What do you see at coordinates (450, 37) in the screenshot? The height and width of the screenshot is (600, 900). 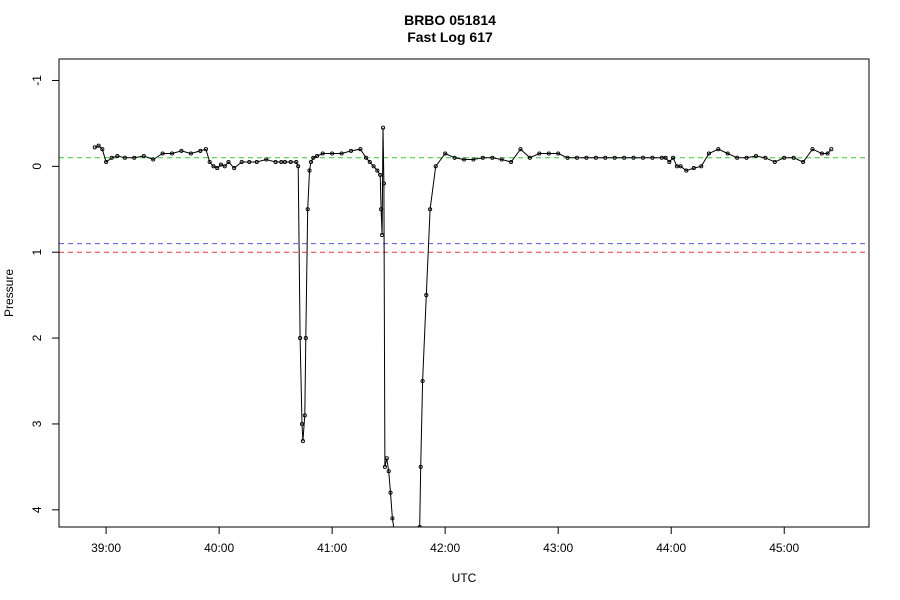 I see `chart-subtitle: Fast Log 617` at bounding box center [450, 37].